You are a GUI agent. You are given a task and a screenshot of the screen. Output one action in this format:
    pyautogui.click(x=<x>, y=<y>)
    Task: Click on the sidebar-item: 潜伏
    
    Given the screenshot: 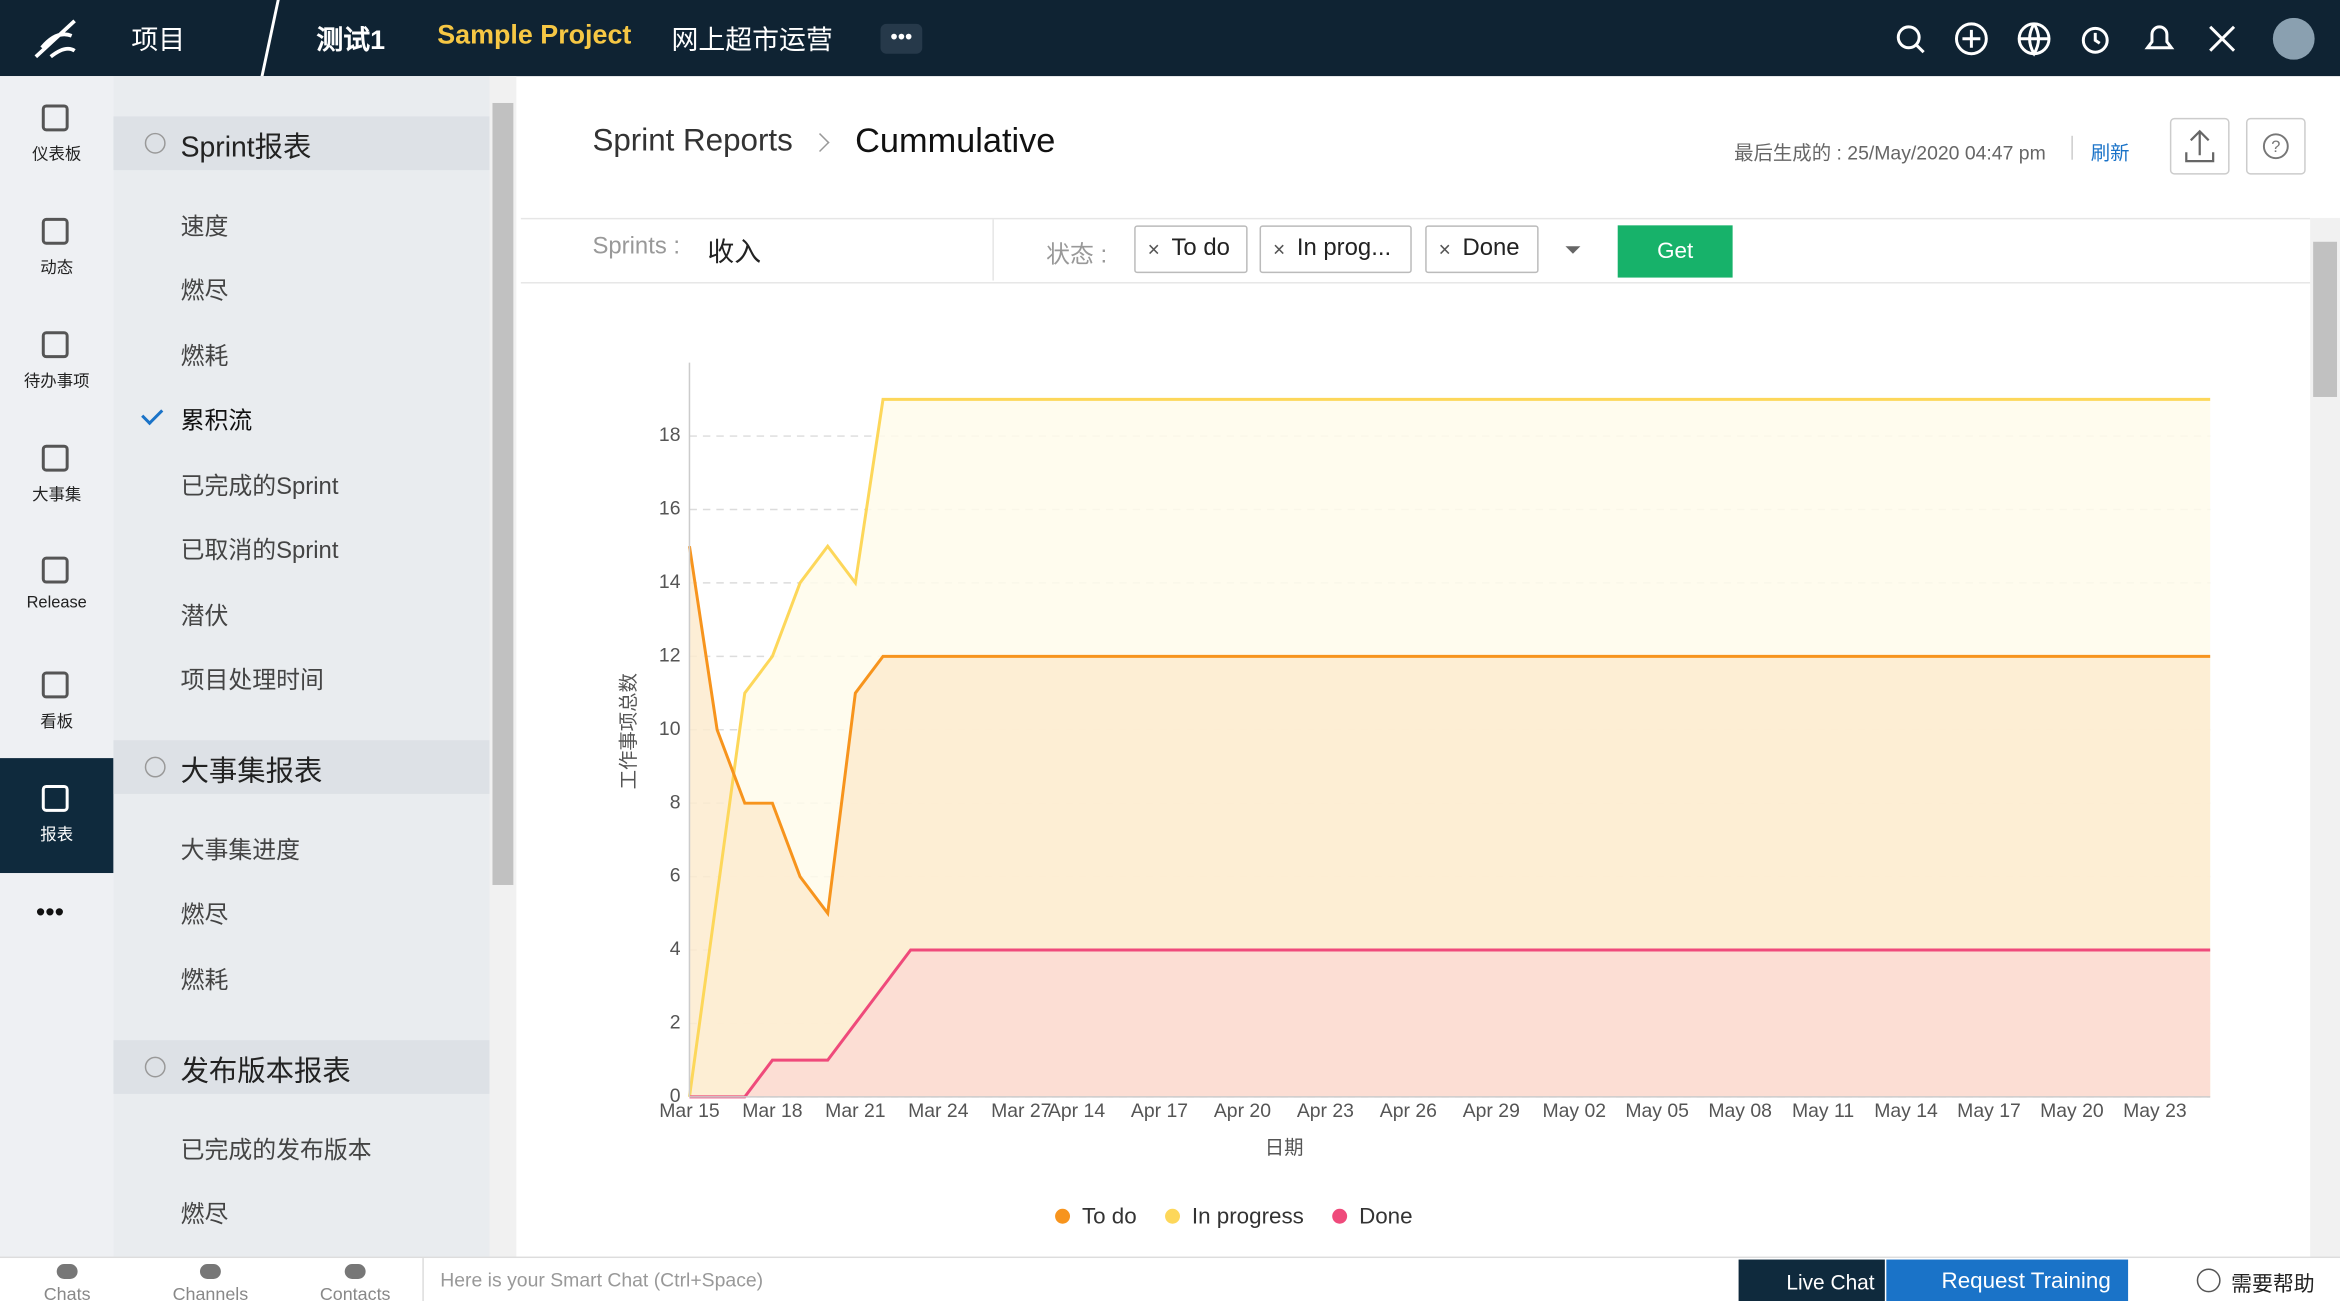 What is the action you would take?
    pyautogui.click(x=204, y=617)
    